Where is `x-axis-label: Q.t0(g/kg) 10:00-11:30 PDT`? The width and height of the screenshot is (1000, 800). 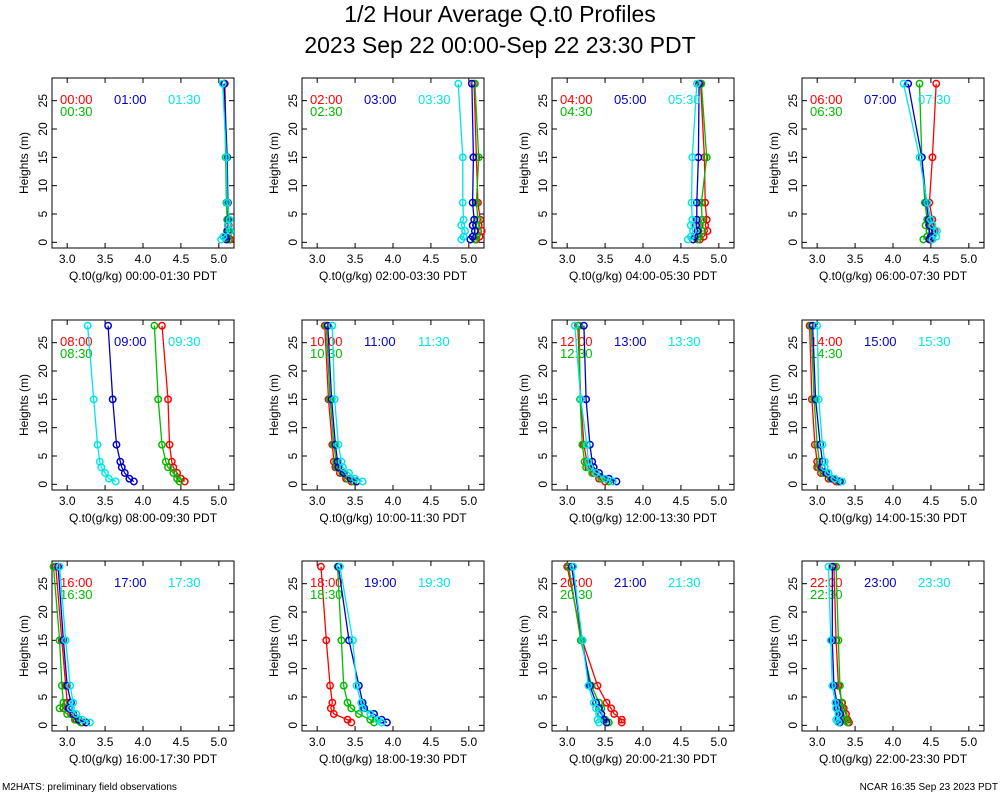 x-axis-label: Q.t0(g/kg) 10:00-11:30 PDT is located at coordinates (393, 518).